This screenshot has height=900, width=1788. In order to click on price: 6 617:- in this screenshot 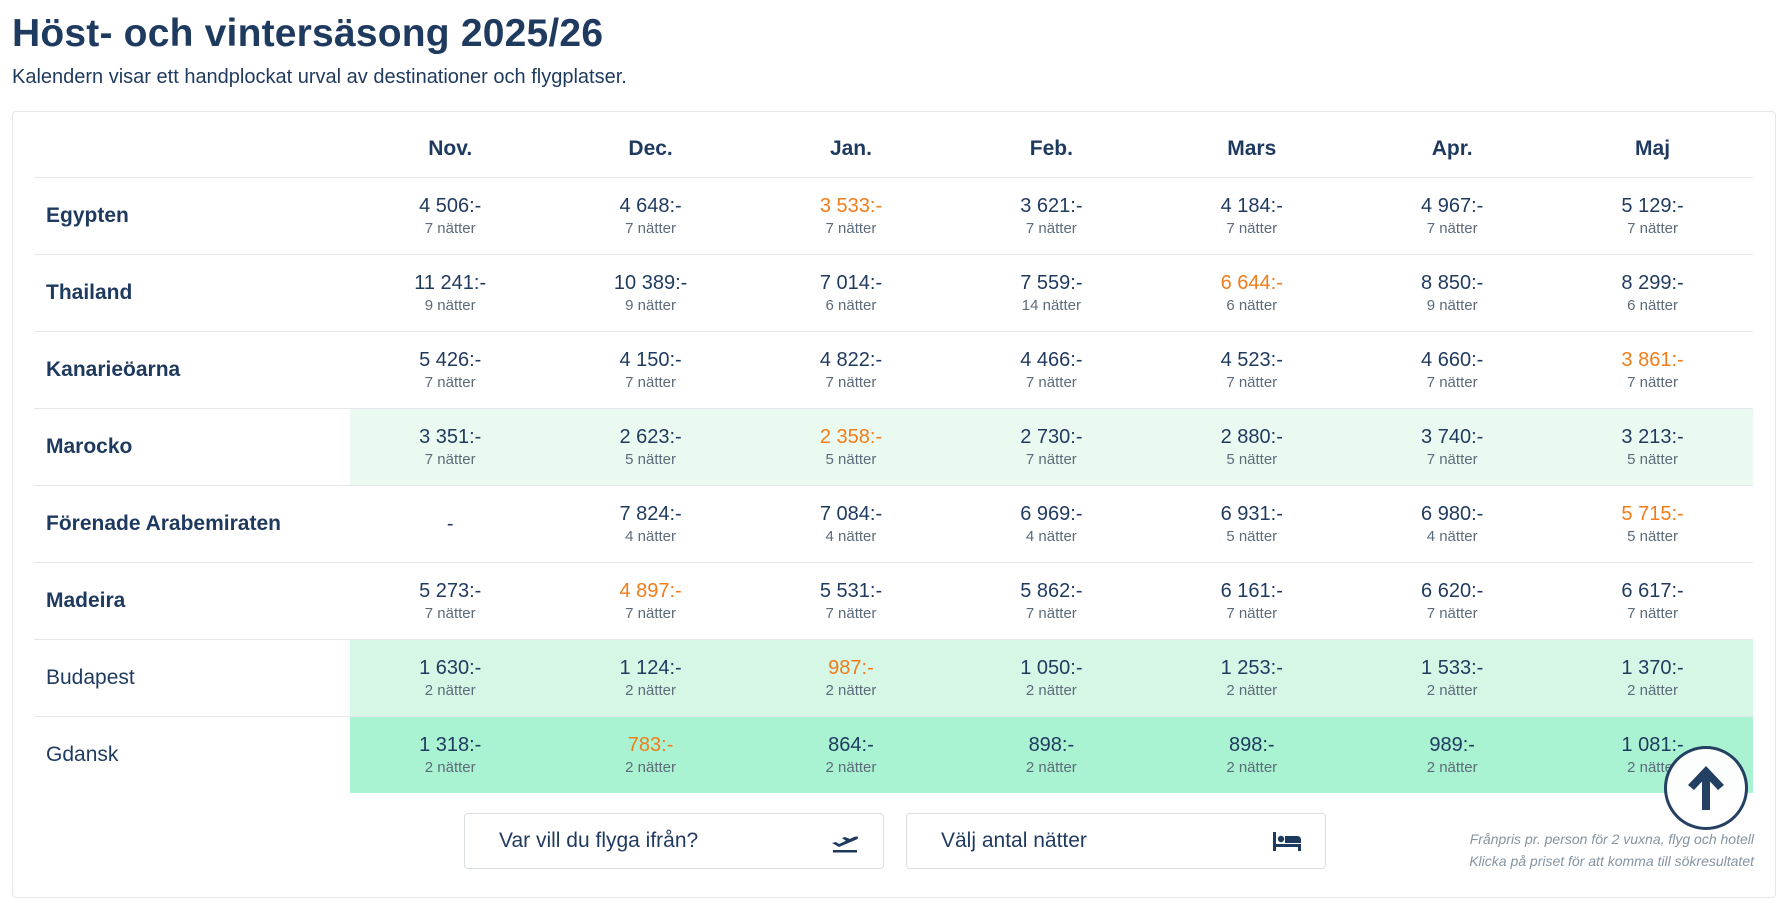, I will do `click(1652, 591)`.